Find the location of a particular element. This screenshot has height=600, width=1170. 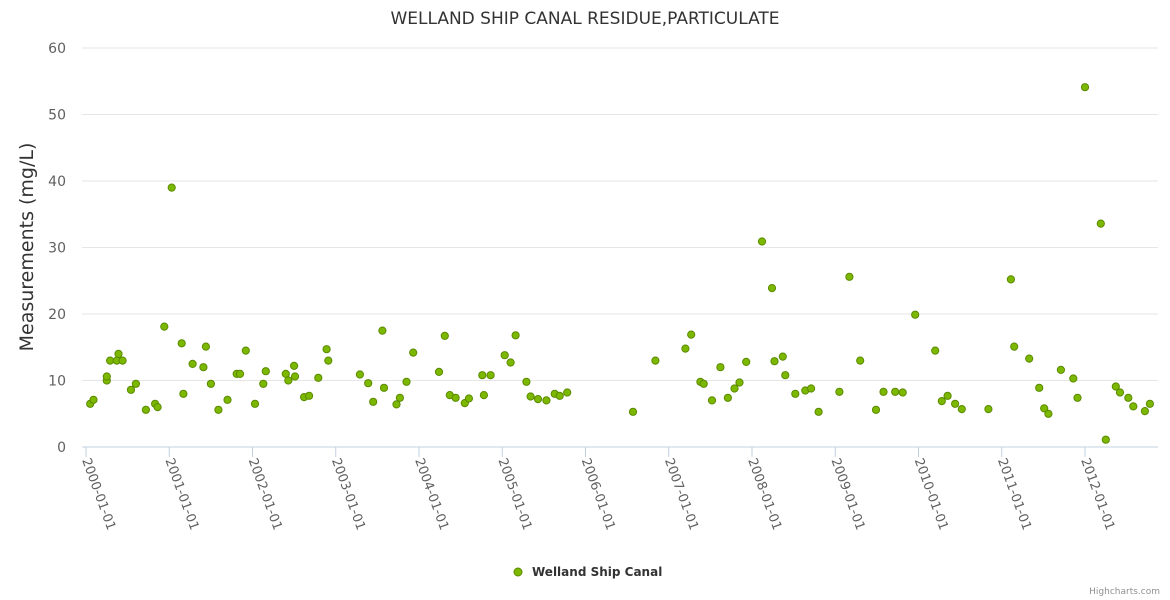

credits-link: Highcharts.com is located at coordinates (1124, 592).